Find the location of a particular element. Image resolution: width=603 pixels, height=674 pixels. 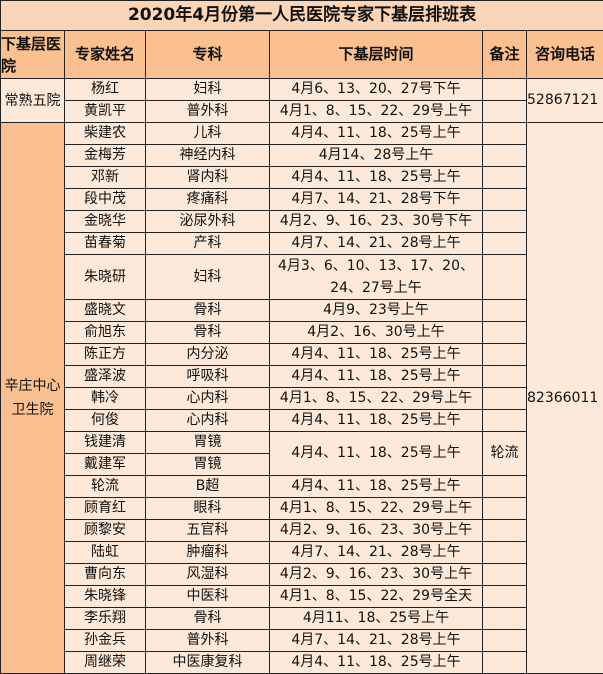

header-row: 下基层医院 专家姓名 专科 下基层时间 备注 咨询电话 is located at coordinates (302, 55).